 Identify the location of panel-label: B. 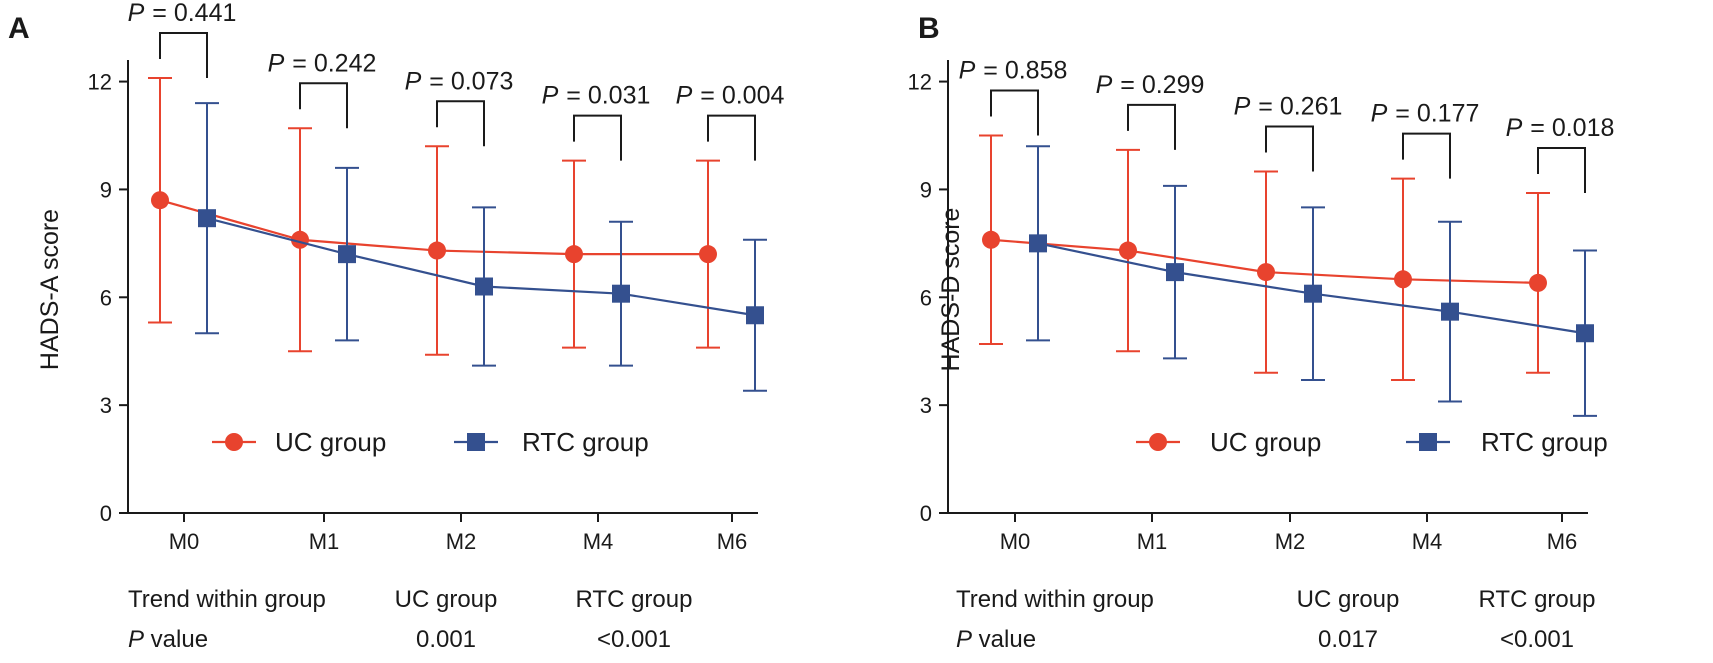
(929, 28).